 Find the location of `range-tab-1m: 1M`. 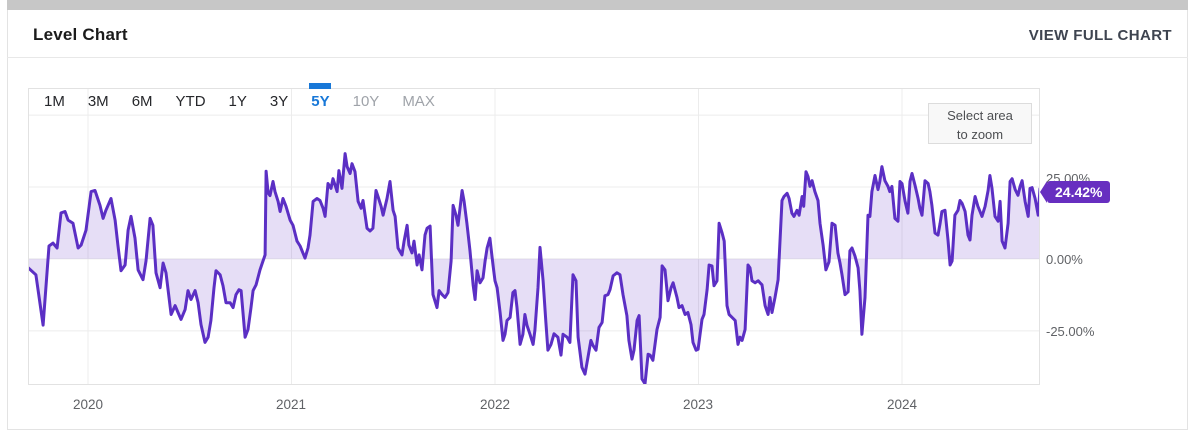

range-tab-1m: 1M is located at coordinates (54, 101).